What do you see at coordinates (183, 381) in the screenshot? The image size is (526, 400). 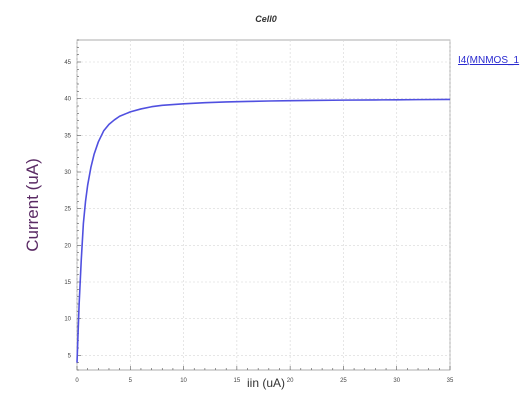 I see `x-tick-label: 10` at bounding box center [183, 381].